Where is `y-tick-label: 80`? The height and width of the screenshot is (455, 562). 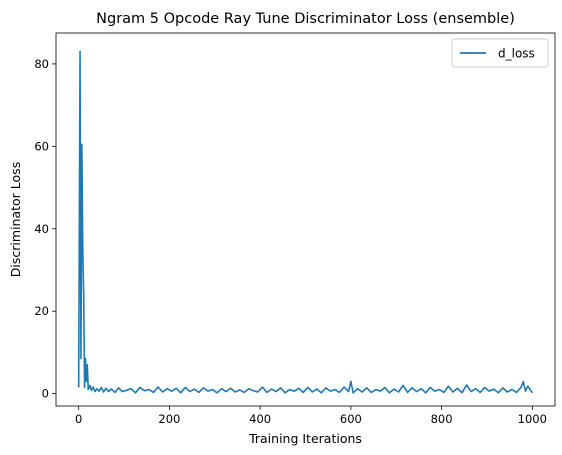
y-tick-label: 80 is located at coordinates (41, 64).